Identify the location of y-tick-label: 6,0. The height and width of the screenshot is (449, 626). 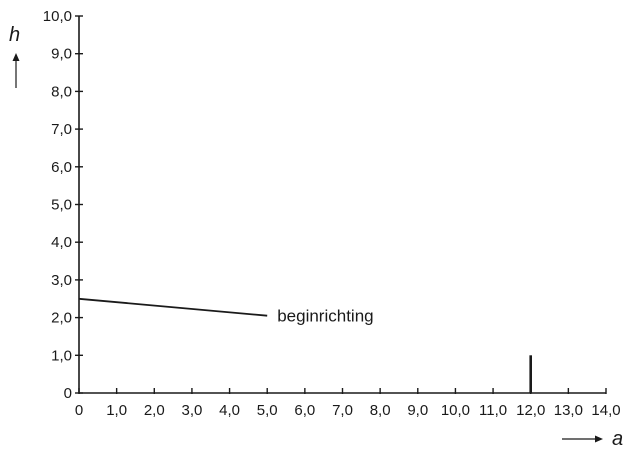
(61, 167).